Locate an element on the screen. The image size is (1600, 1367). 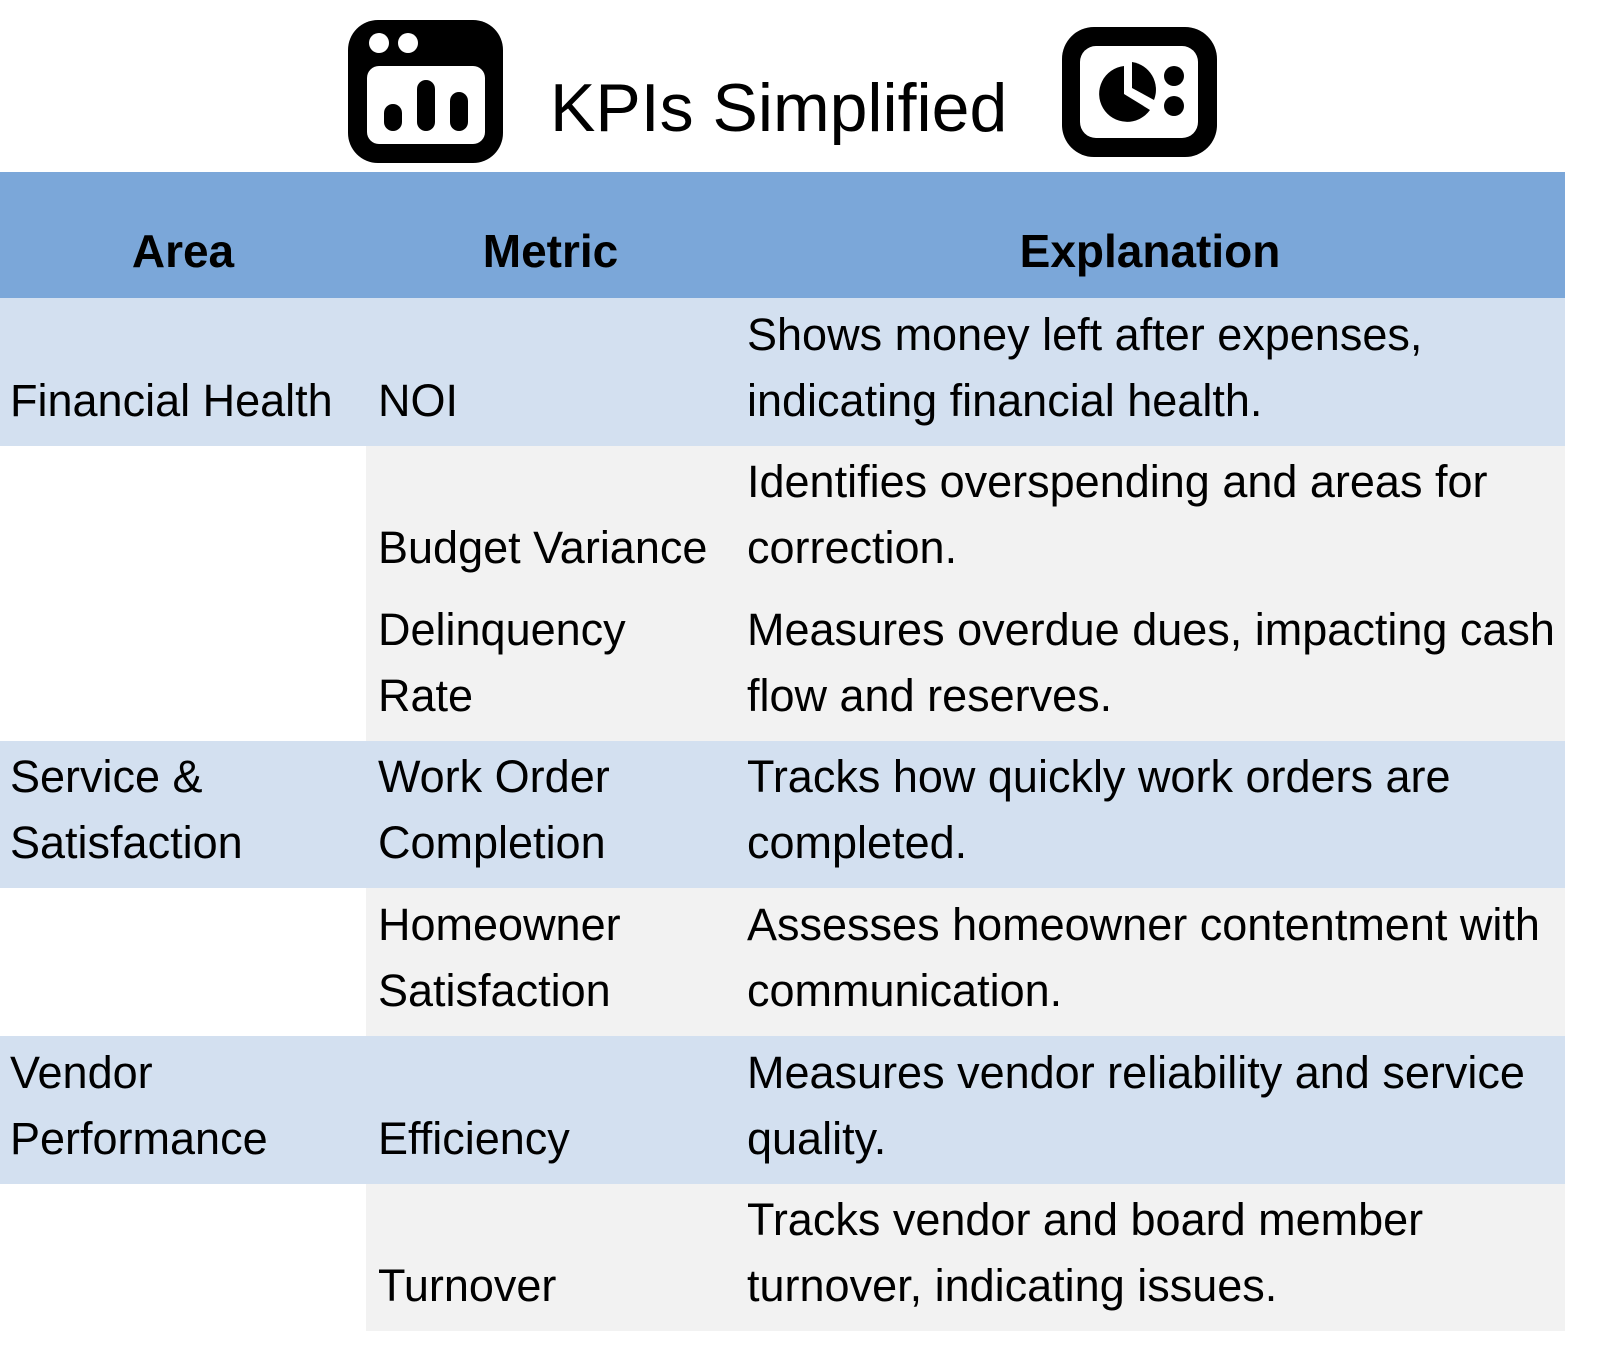
header-cell: Metric is located at coordinates (550, 251).